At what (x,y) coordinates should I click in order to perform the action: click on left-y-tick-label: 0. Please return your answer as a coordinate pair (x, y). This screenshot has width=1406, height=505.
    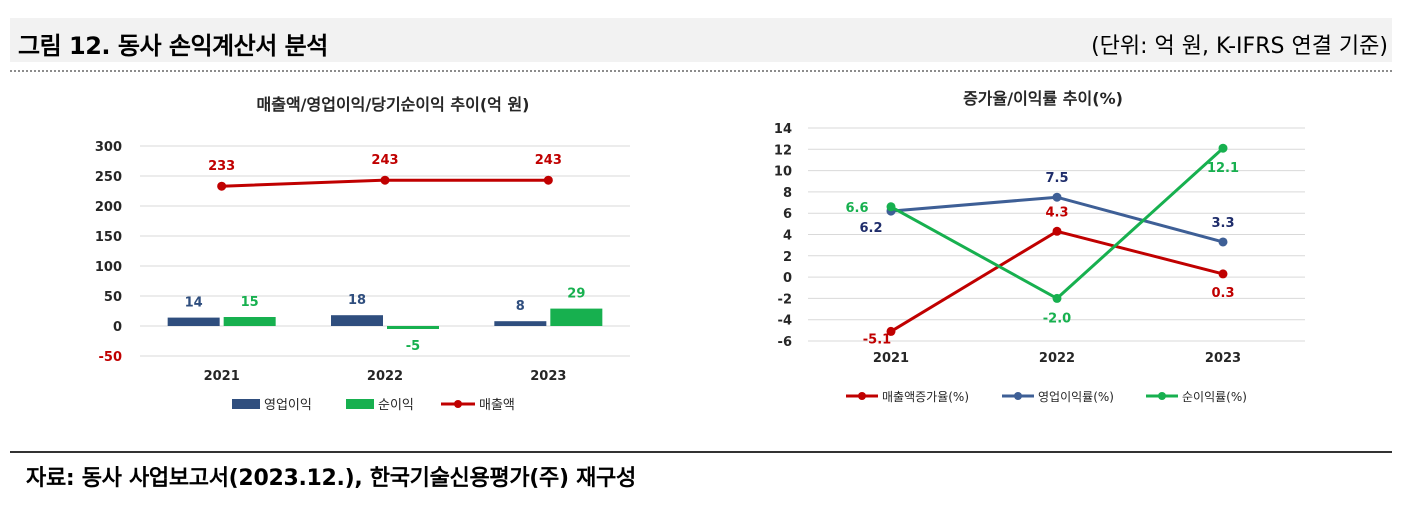
    Looking at the image, I should click on (117, 327).